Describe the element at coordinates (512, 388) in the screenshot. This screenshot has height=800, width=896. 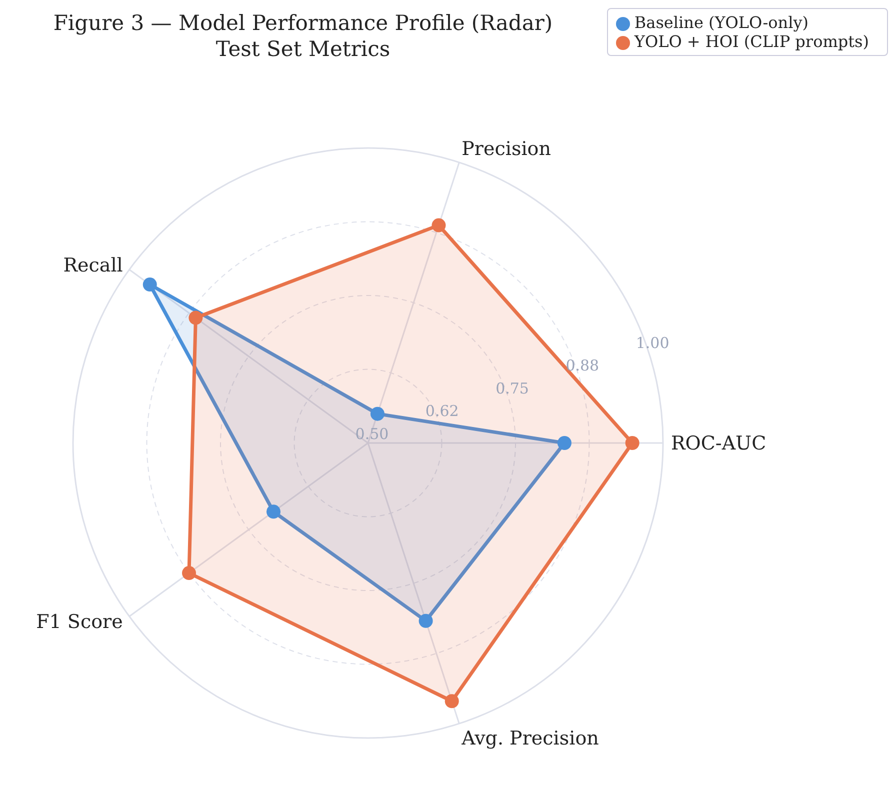
I see `y-tick-label: 0.75` at that location.